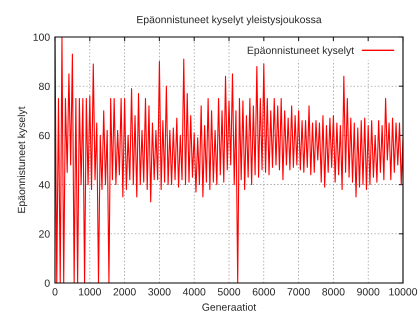 Image resolution: width=420 pixels, height=320 pixels. I want to click on x-tick-label: 8000, so click(333, 292).